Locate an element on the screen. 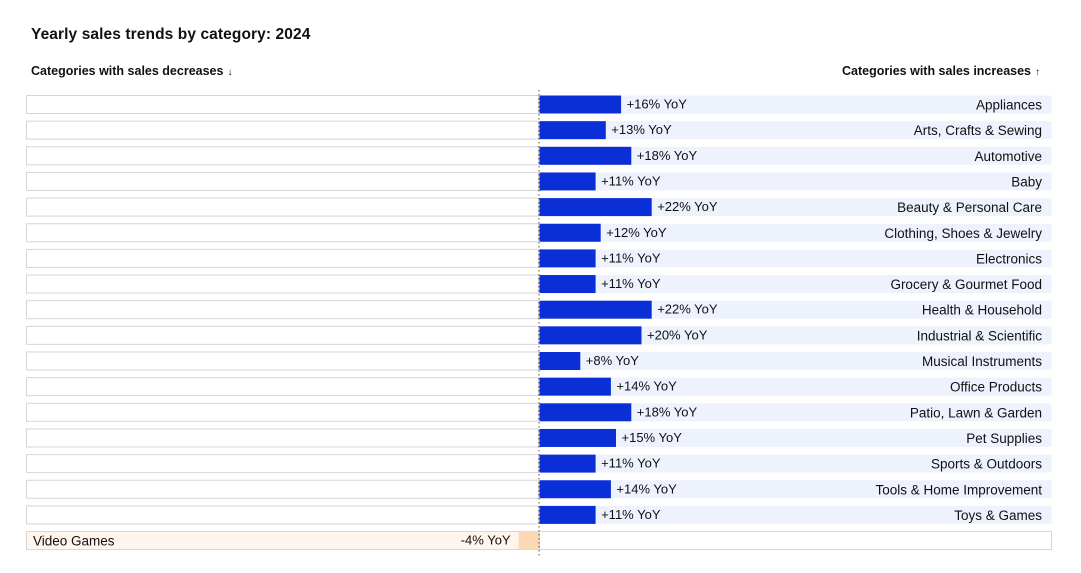 This screenshot has width=1081, height=573. category-label: Patio, Lawn & Garden is located at coordinates (976, 412).